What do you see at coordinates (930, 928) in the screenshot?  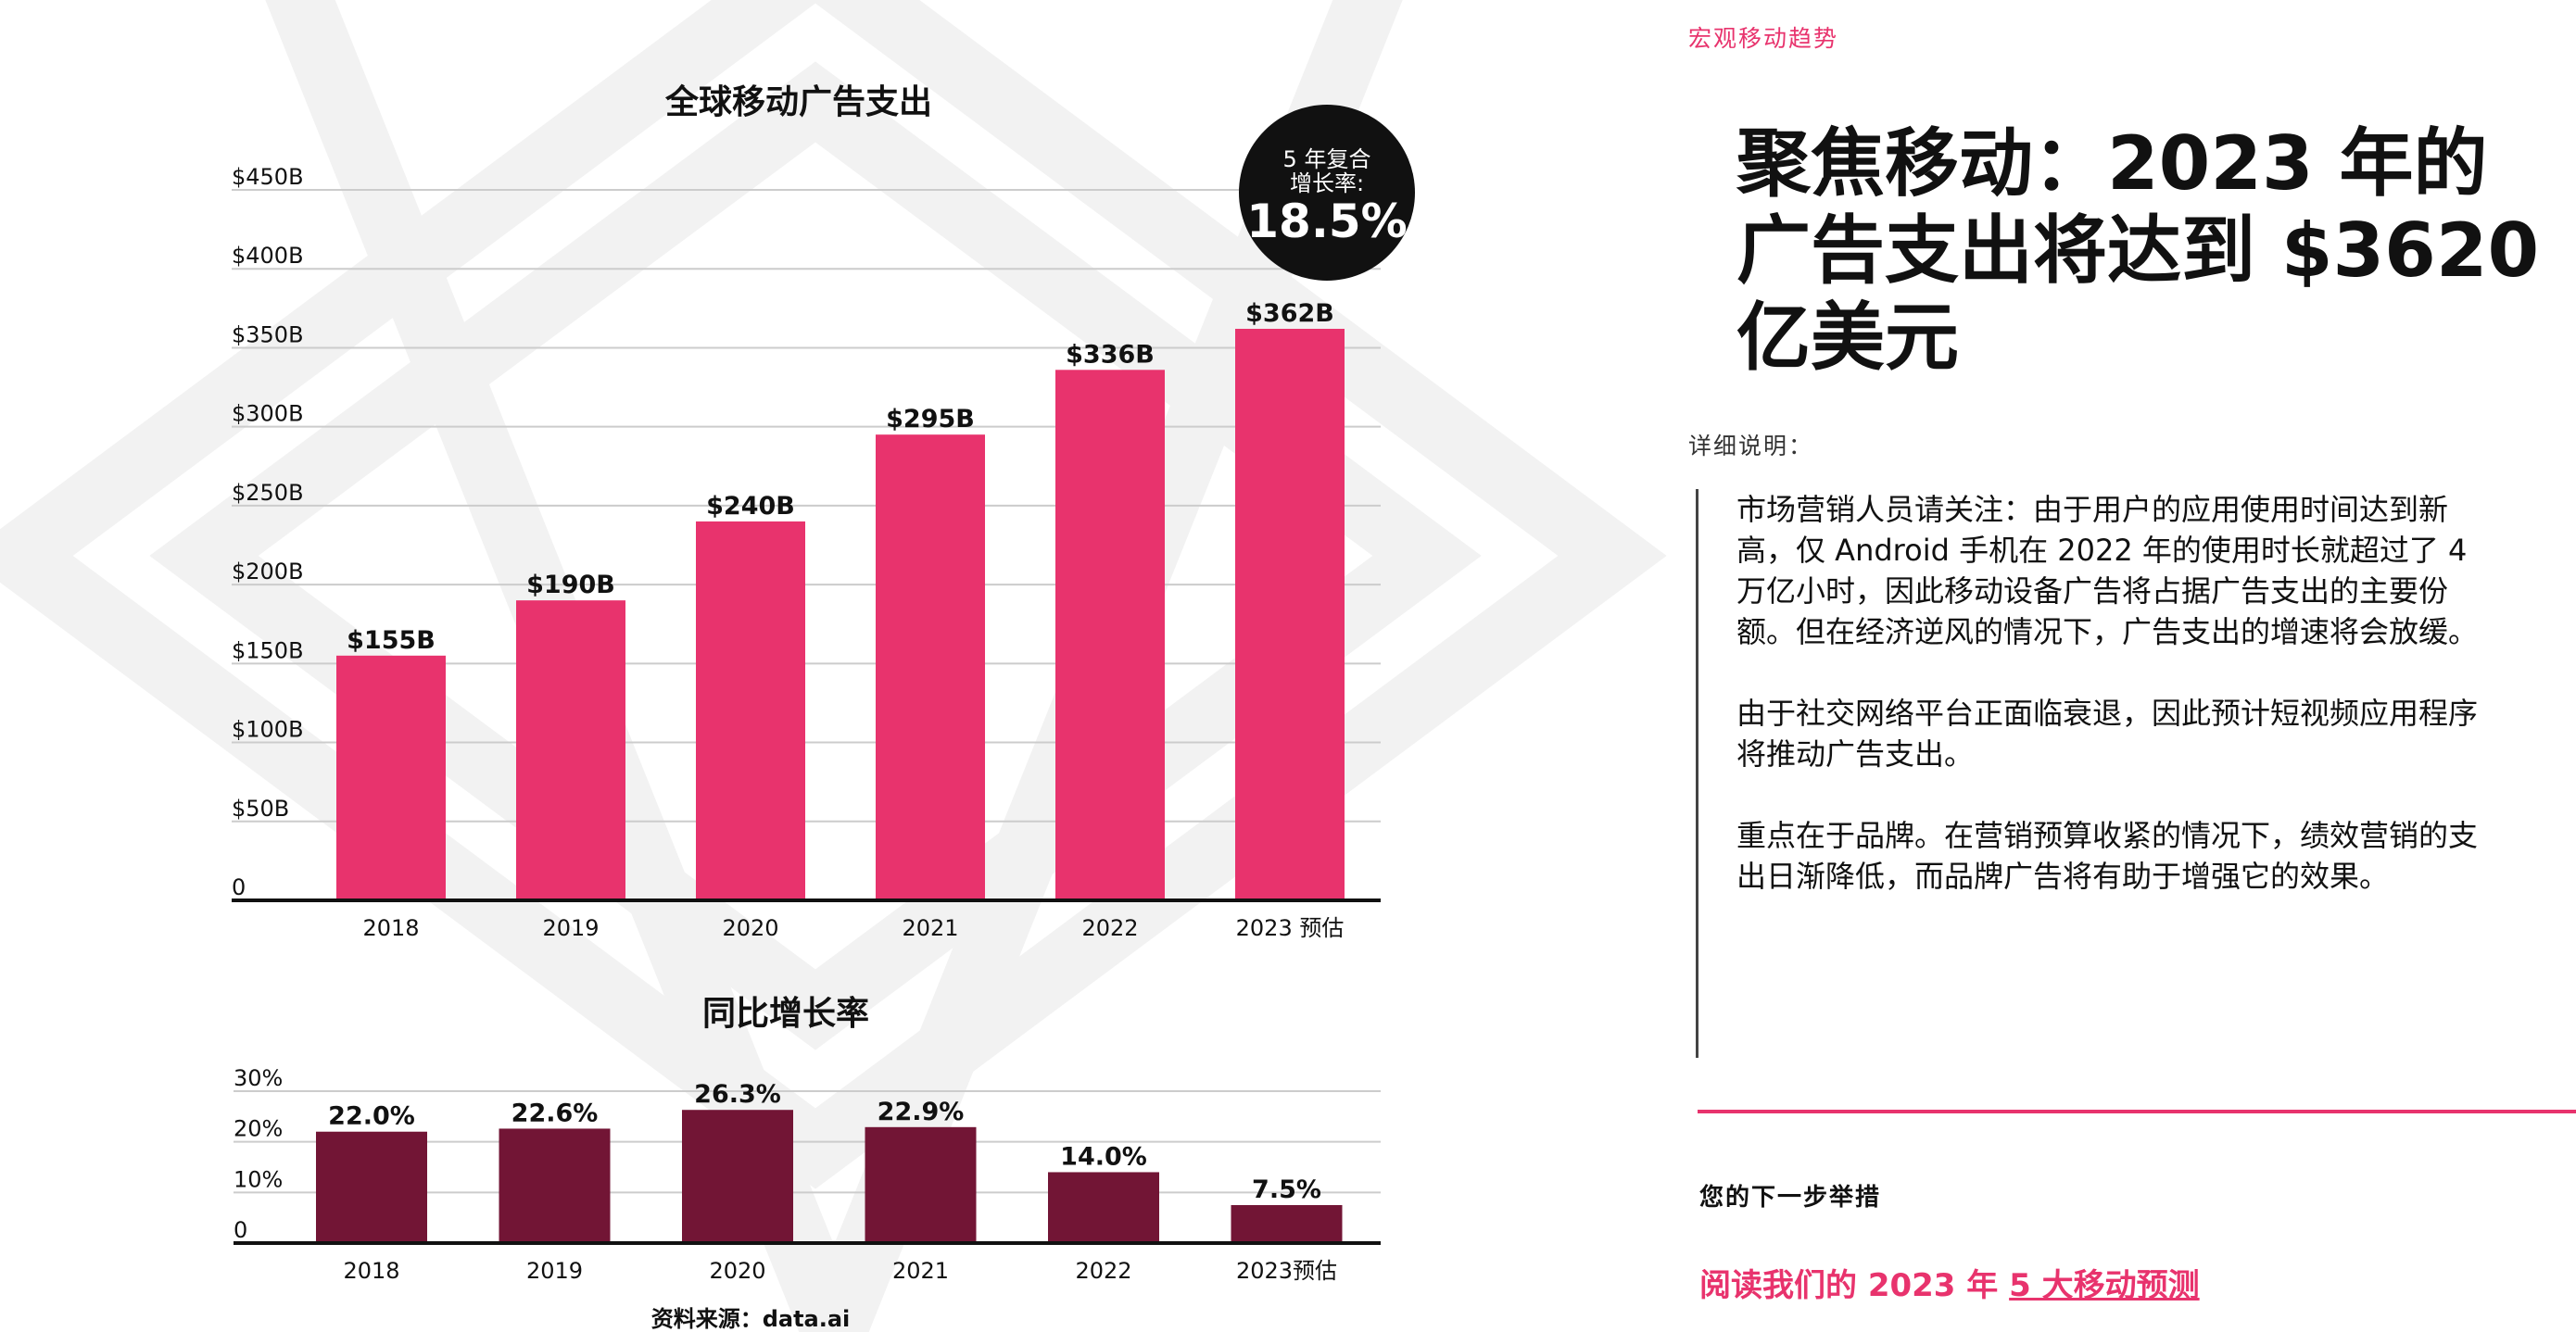 I see `c1-x-tick-label: 2021` at bounding box center [930, 928].